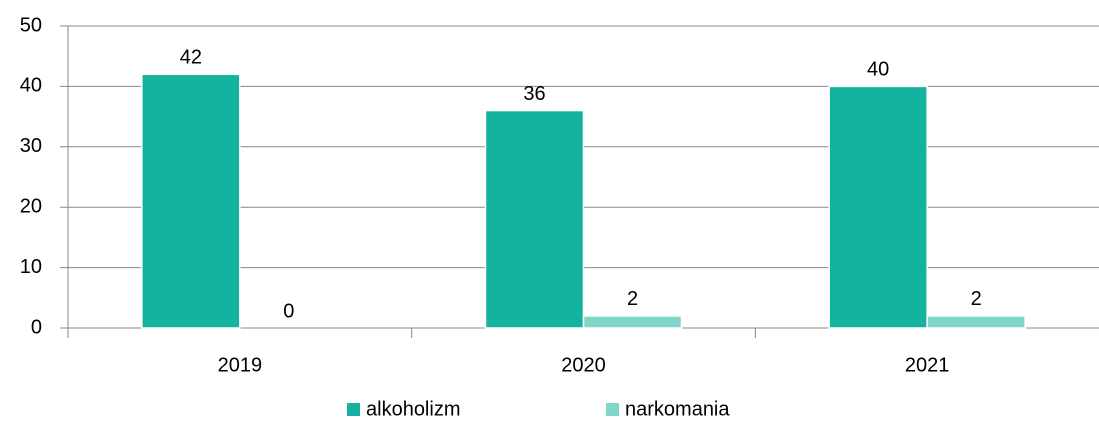 The image size is (1099, 421). Describe the element at coordinates (31, 267) in the screenshot. I see `y-tick-label: 10` at that location.